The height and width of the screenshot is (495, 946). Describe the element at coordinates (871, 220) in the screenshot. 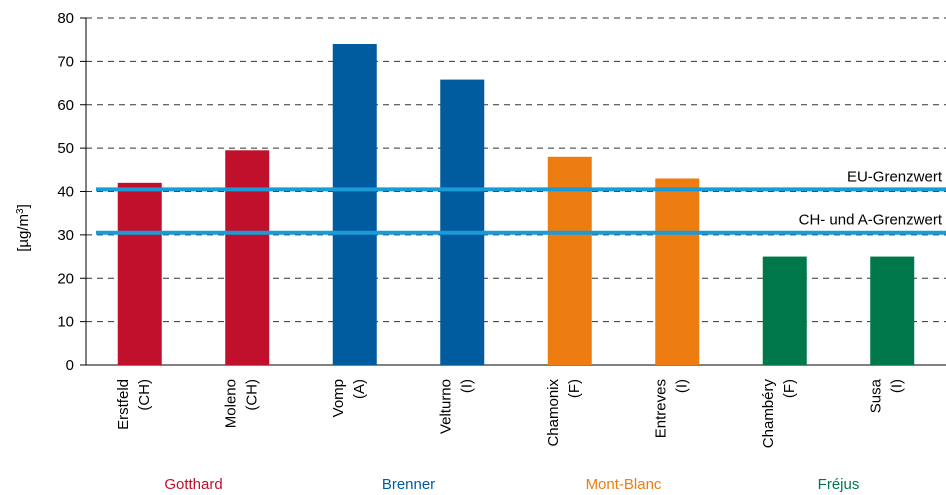

I see `reference-line-label: CH- und A-Grenzwert` at that location.